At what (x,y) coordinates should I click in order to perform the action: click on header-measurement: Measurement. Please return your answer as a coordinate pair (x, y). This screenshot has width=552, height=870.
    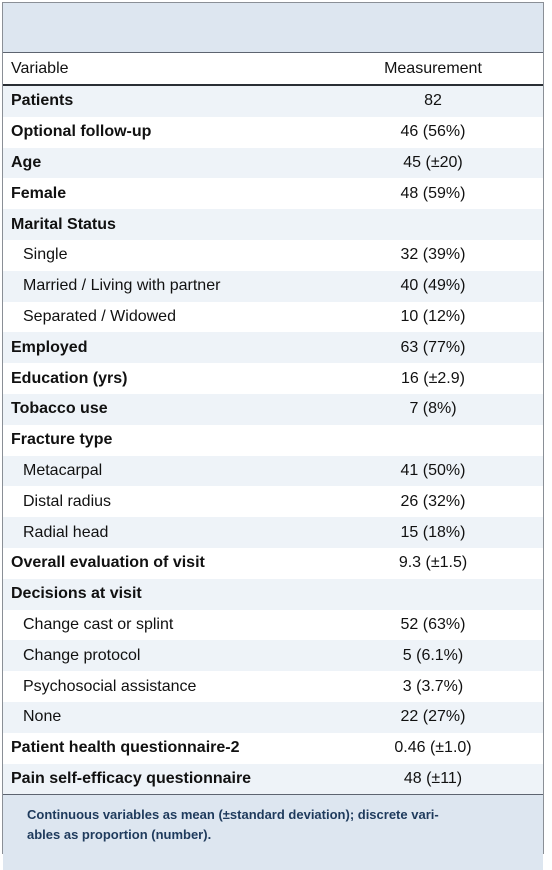
    Looking at the image, I should click on (433, 68).